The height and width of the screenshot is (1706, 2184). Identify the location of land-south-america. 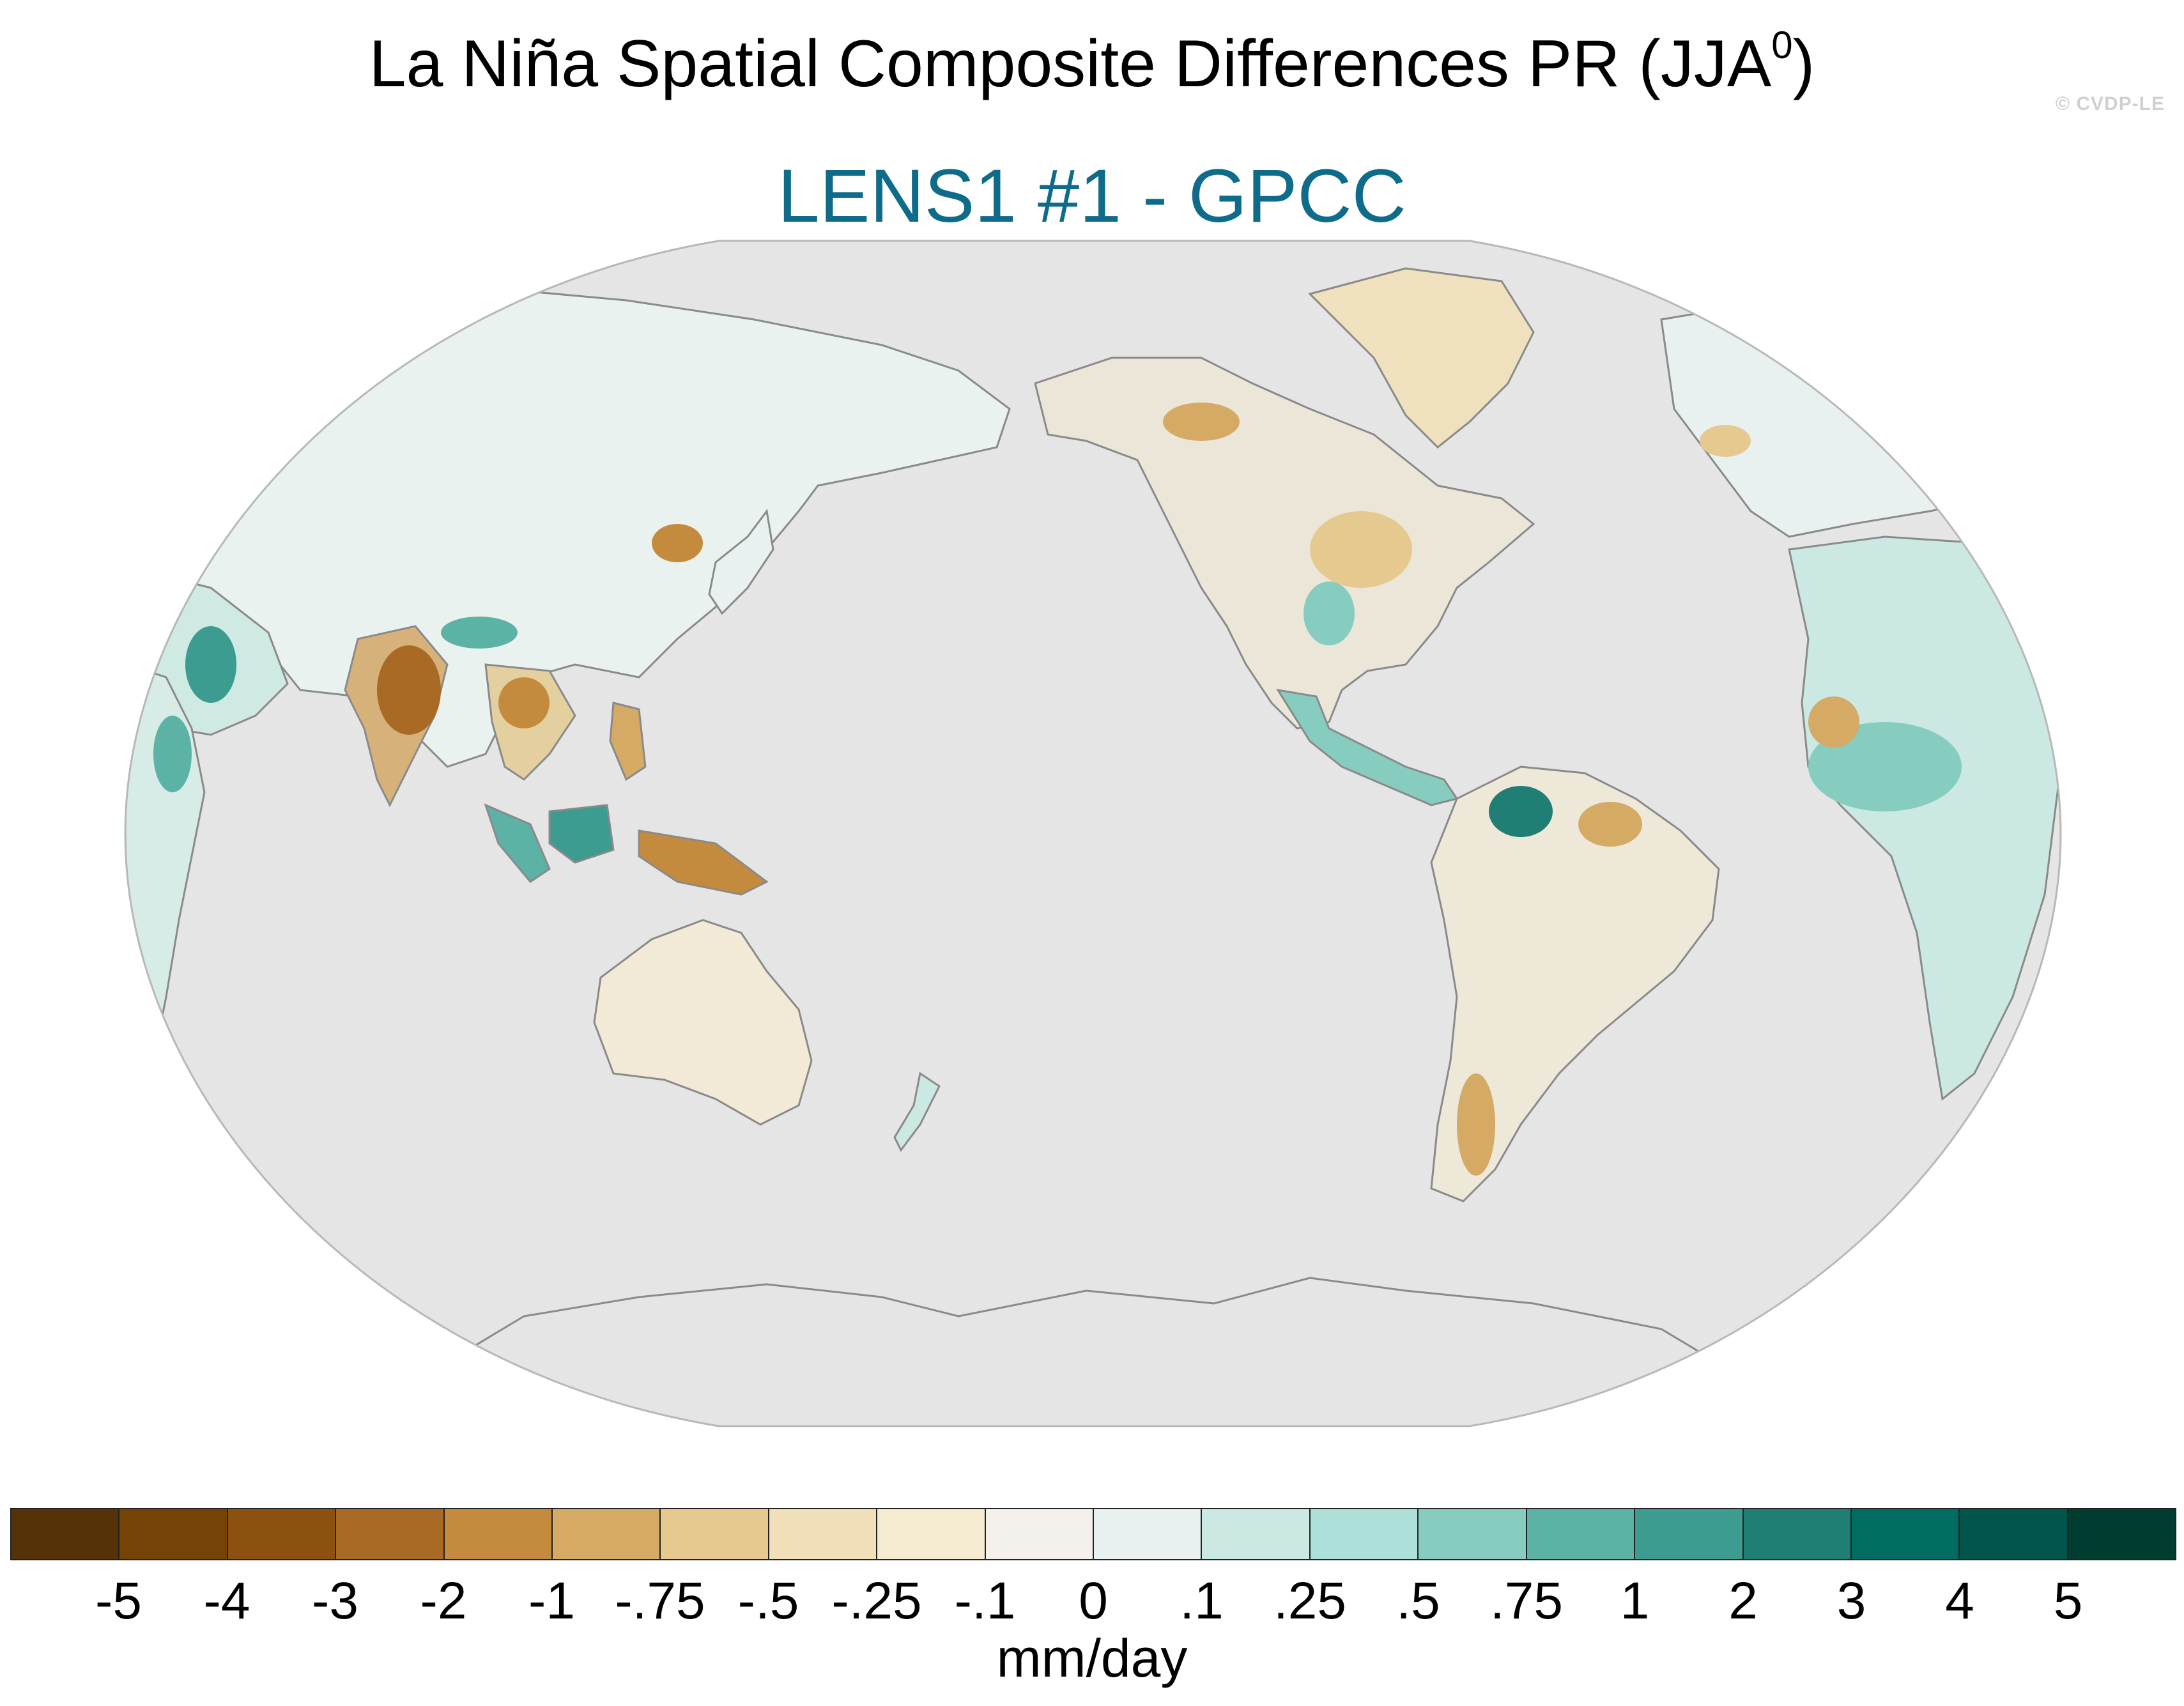
(1575, 984).